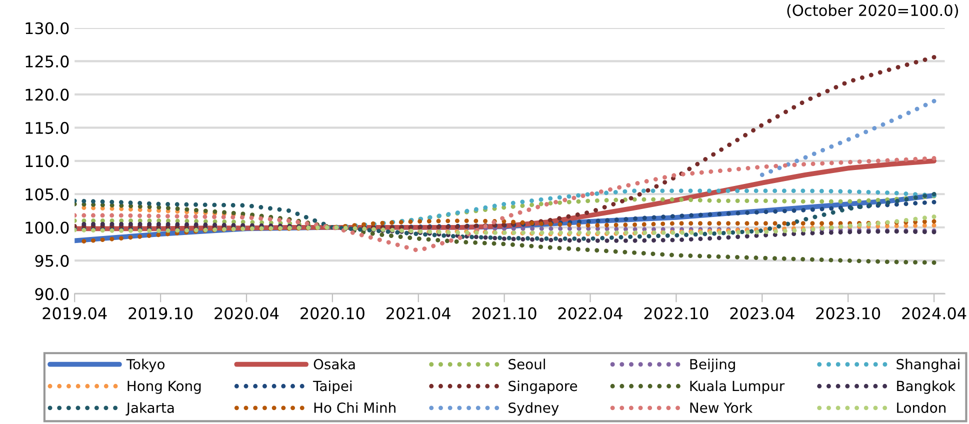  Describe the element at coordinates (145, 365) in the screenshot. I see `legend-label: Tokyo` at that location.